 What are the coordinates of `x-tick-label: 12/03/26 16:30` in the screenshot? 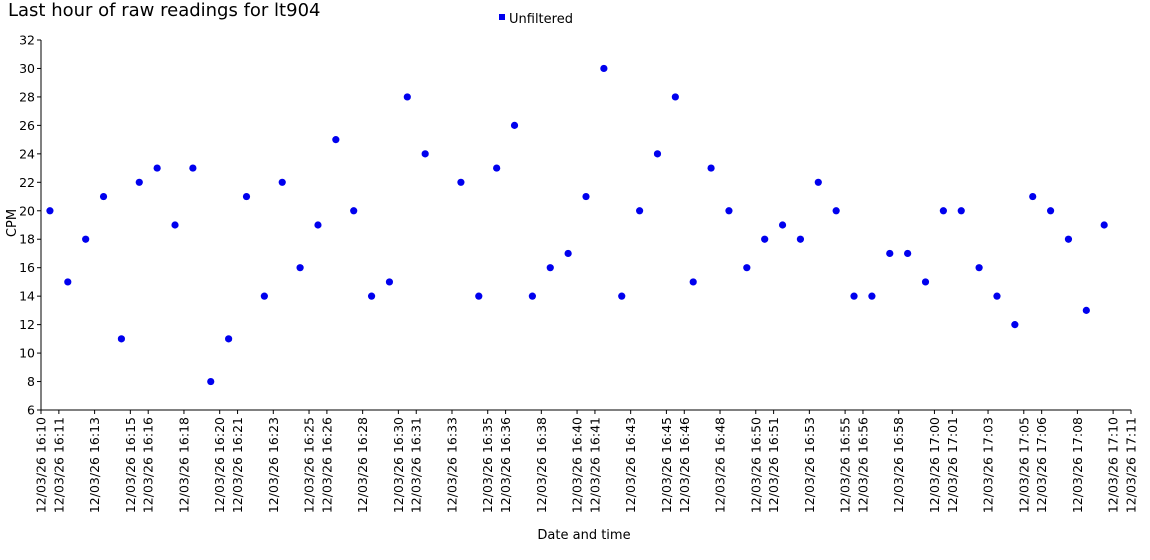 It's located at (398, 465).